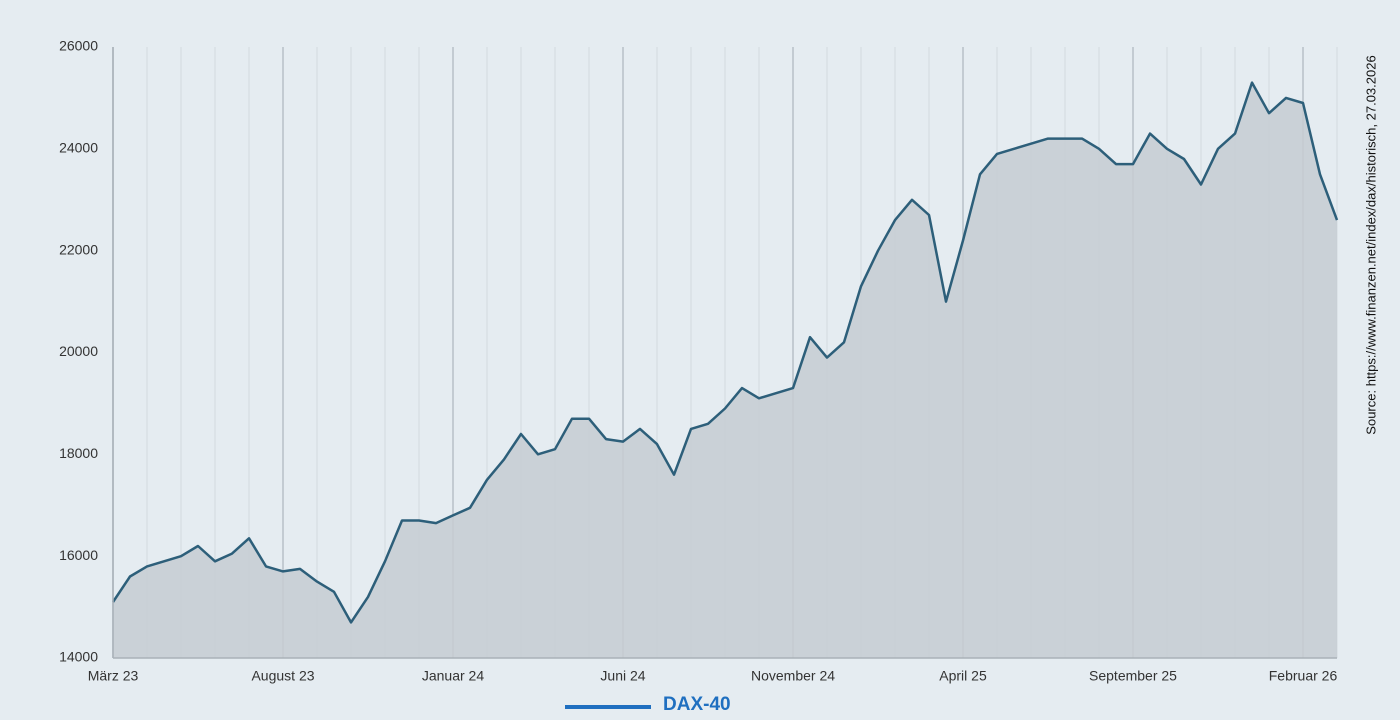 The height and width of the screenshot is (720, 1400). What do you see at coordinates (78, 351) in the screenshot?
I see `y-tick-label: 20000` at bounding box center [78, 351].